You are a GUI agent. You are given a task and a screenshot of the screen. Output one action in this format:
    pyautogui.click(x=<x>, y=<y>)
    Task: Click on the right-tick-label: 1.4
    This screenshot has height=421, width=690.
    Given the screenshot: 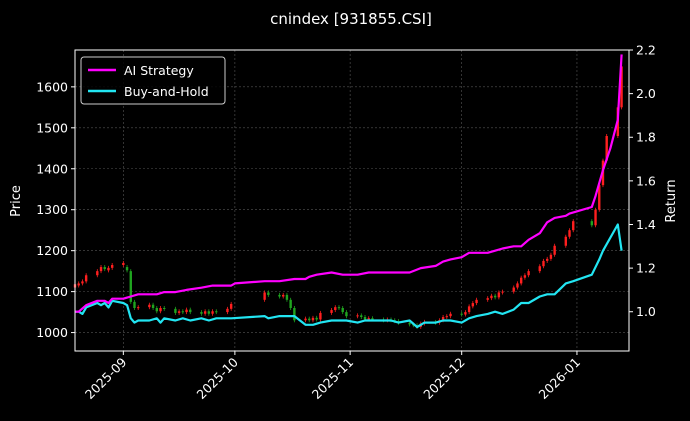 What is the action you would take?
    pyautogui.click(x=646, y=224)
    